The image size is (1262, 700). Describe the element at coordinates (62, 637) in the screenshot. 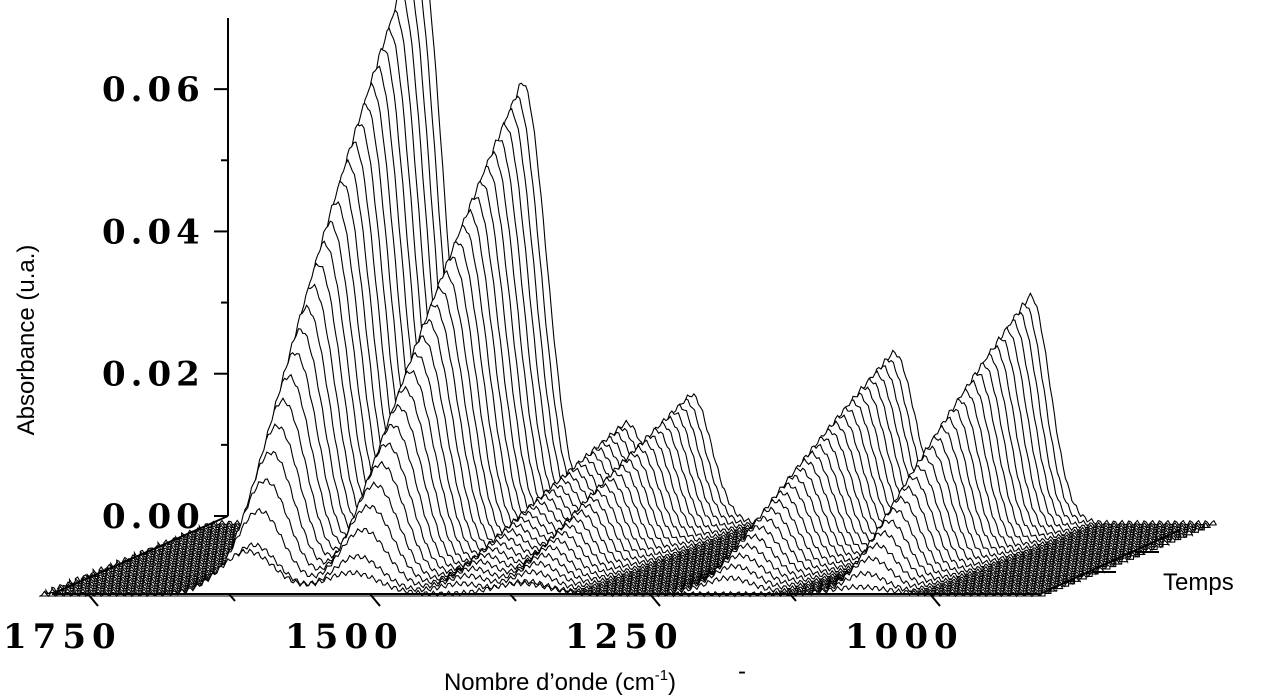

I see `x-tick-label-0: 1750` at that location.